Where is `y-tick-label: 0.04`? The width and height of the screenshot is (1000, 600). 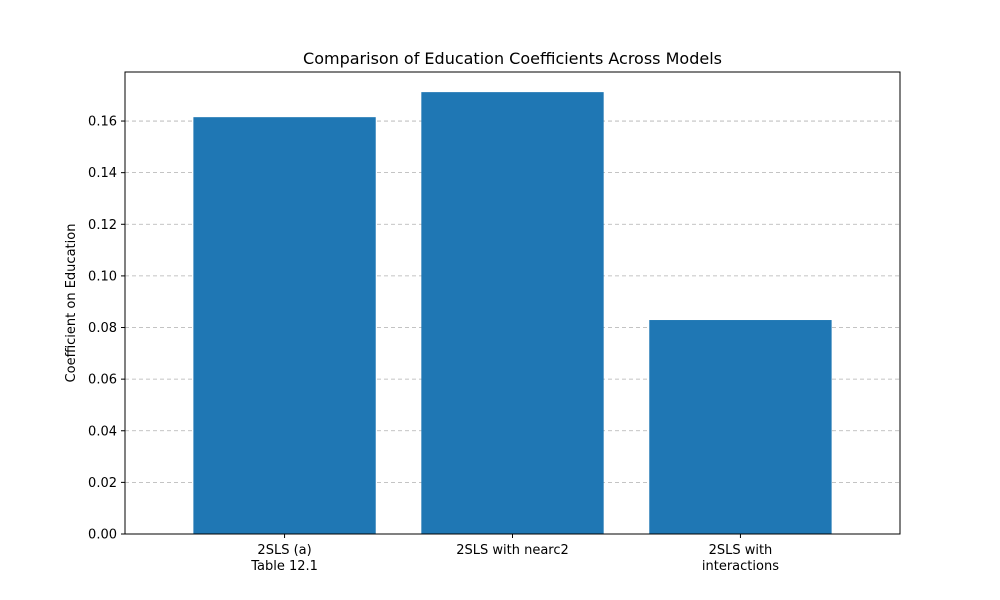
y-tick-label: 0.04 is located at coordinates (102, 431).